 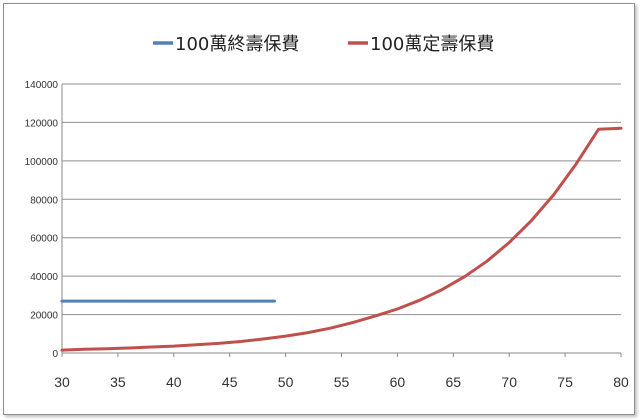 What do you see at coordinates (62, 382) in the screenshot?
I see `x-tick-label: 30` at bounding box center [62, 382].